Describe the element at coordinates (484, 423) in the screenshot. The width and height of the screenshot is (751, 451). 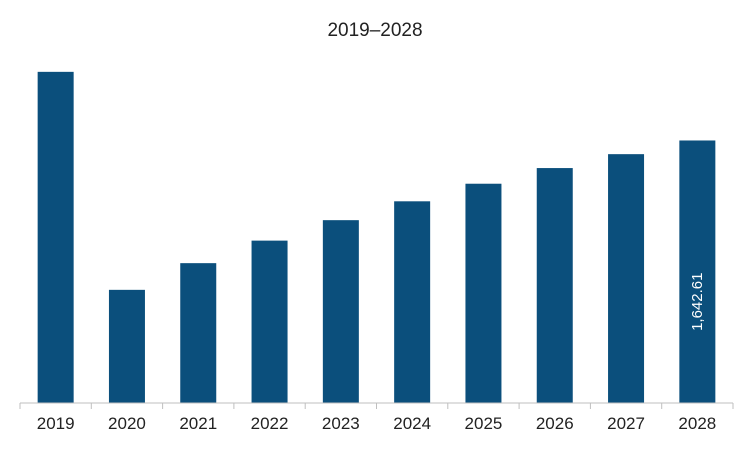
I see `x-tick-label-2025: 2025` at that location.